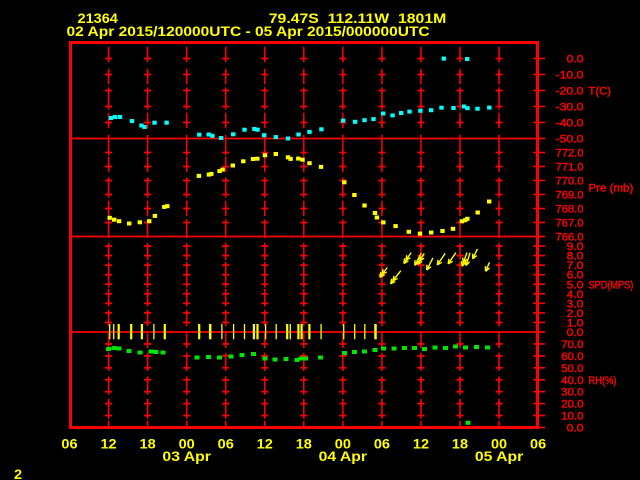 The width and height of the screenshot is (640, 480). I want to click on svg-text: 70.0, so click(572, 345).